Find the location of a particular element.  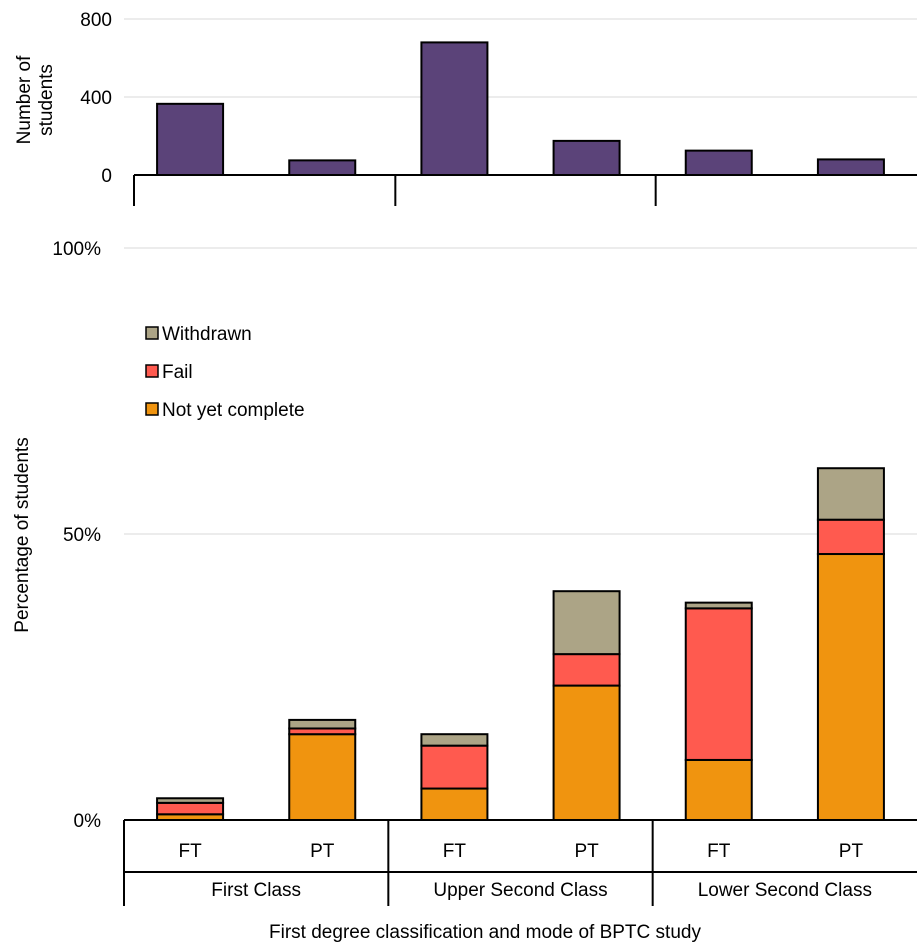

top-y-axis-title-line2: students is located at coordinates (46, 100).